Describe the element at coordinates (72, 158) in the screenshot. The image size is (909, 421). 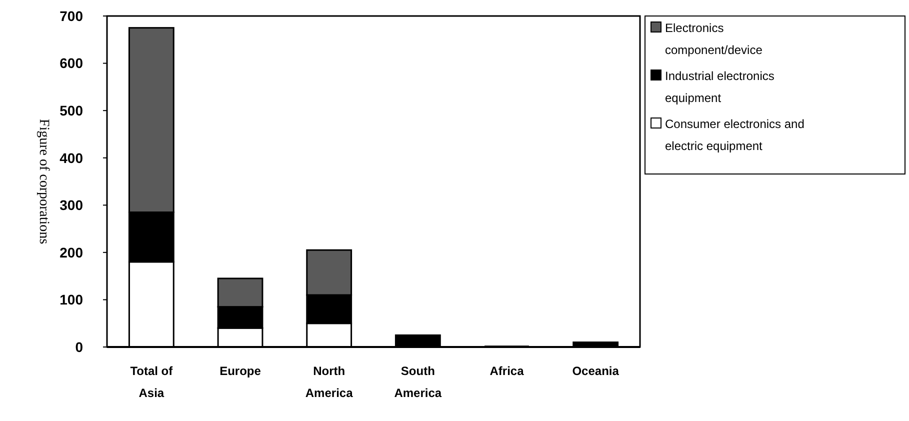
I see `y-tick-label: 400` at that location.